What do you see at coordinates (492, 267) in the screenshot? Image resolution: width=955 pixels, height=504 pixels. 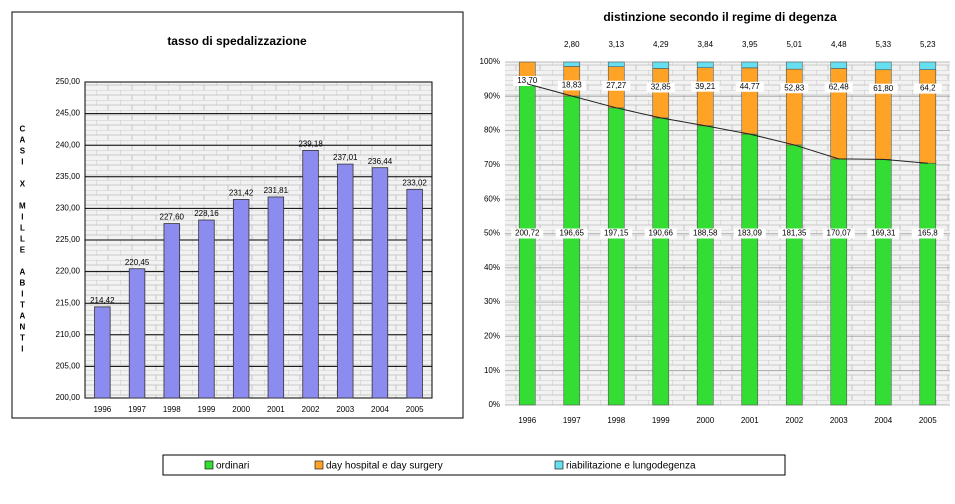 I see `y-tick-label: 40%` at bounding box center [492, 267].